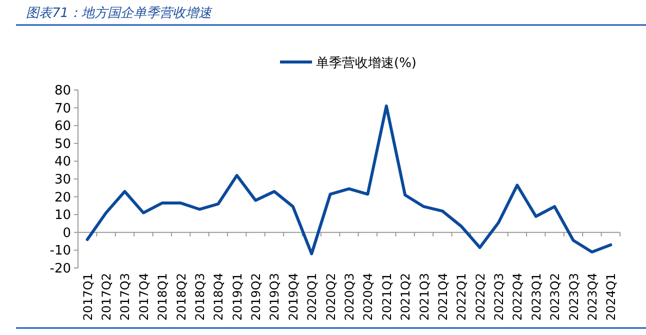 The width and height of the screenshot is (646, 335). What do you see at coordinates (499, 297) in the screenshot?
I see `x-tick-label: 2022Q3` at bounding box center [499, 297].